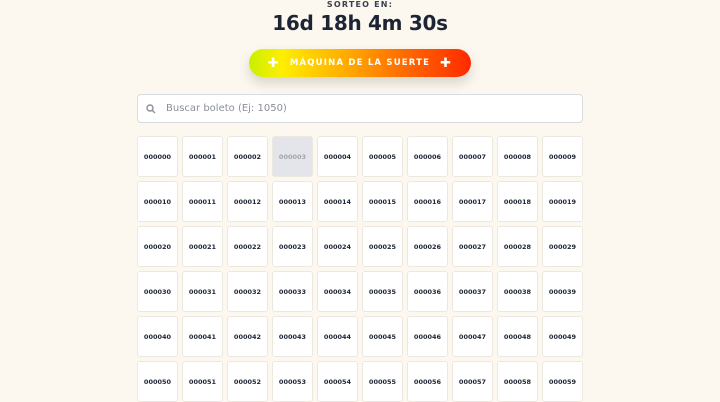 This screenshot has height=402, width=720. I want to click on ticket: 000030, so click(157, 291).